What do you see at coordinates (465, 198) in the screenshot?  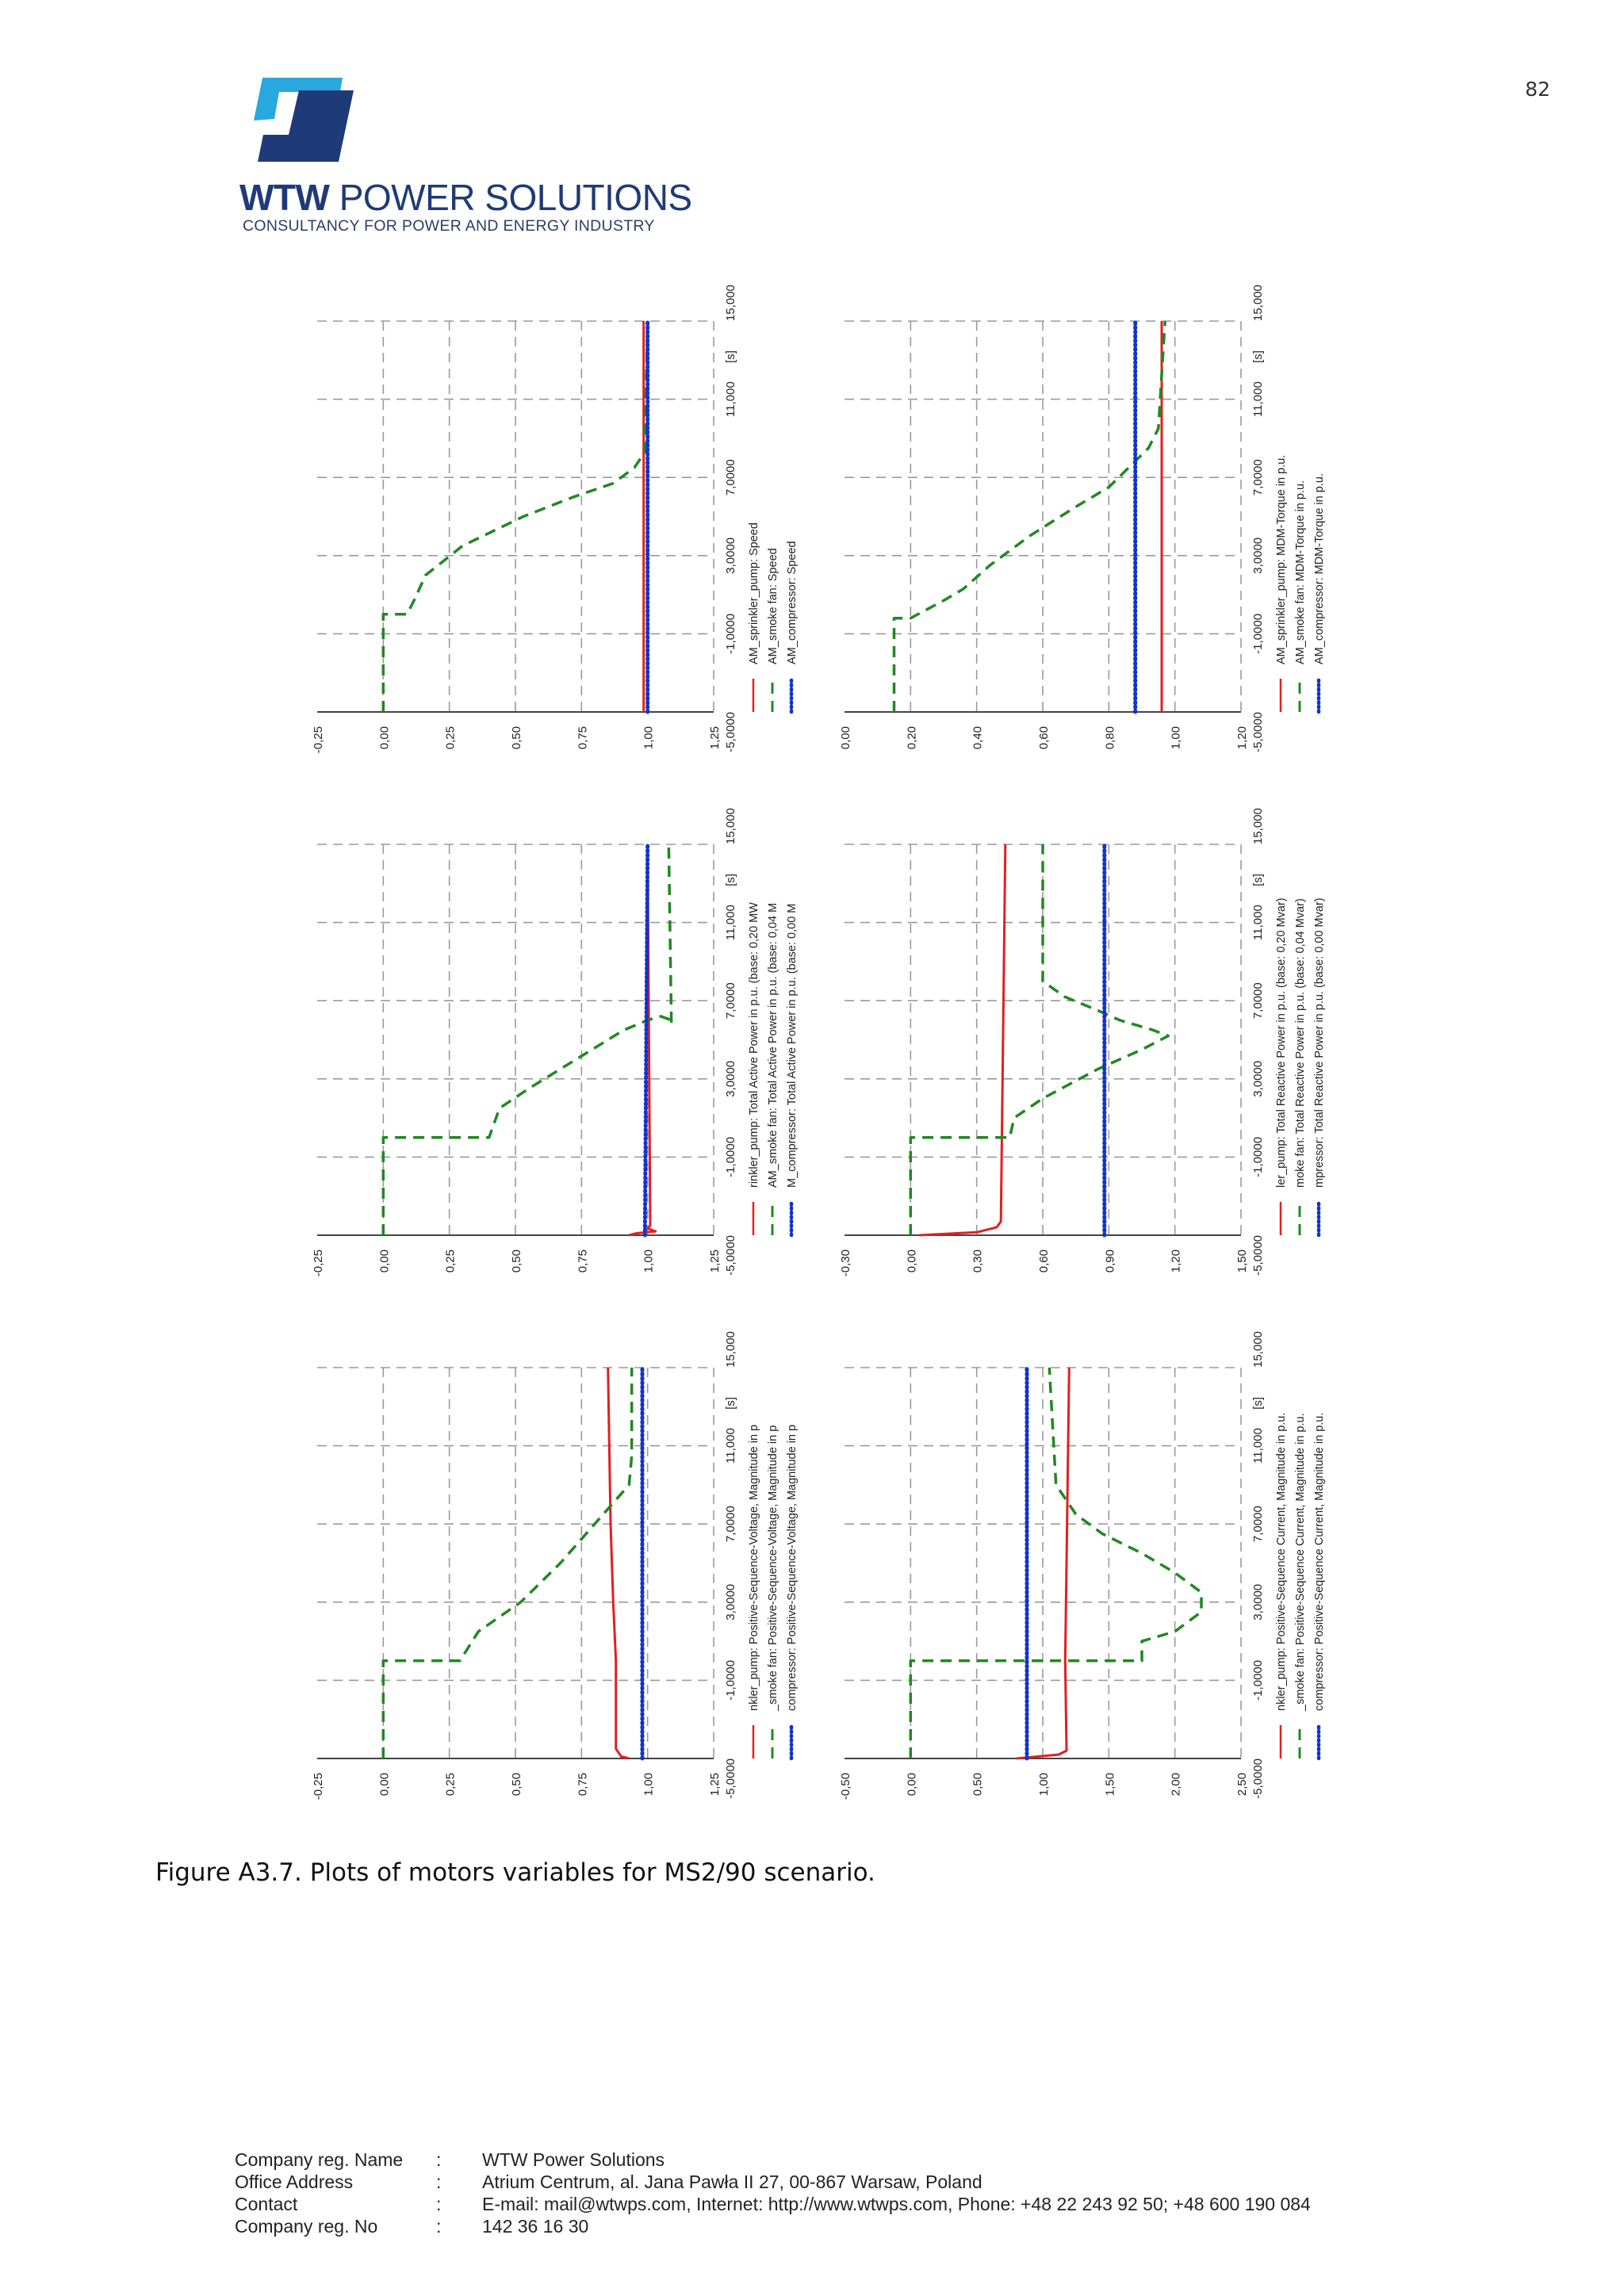 I see `logo-wordmark: WTW POWER SOLUTIONS` at bounding box center [465, 198].